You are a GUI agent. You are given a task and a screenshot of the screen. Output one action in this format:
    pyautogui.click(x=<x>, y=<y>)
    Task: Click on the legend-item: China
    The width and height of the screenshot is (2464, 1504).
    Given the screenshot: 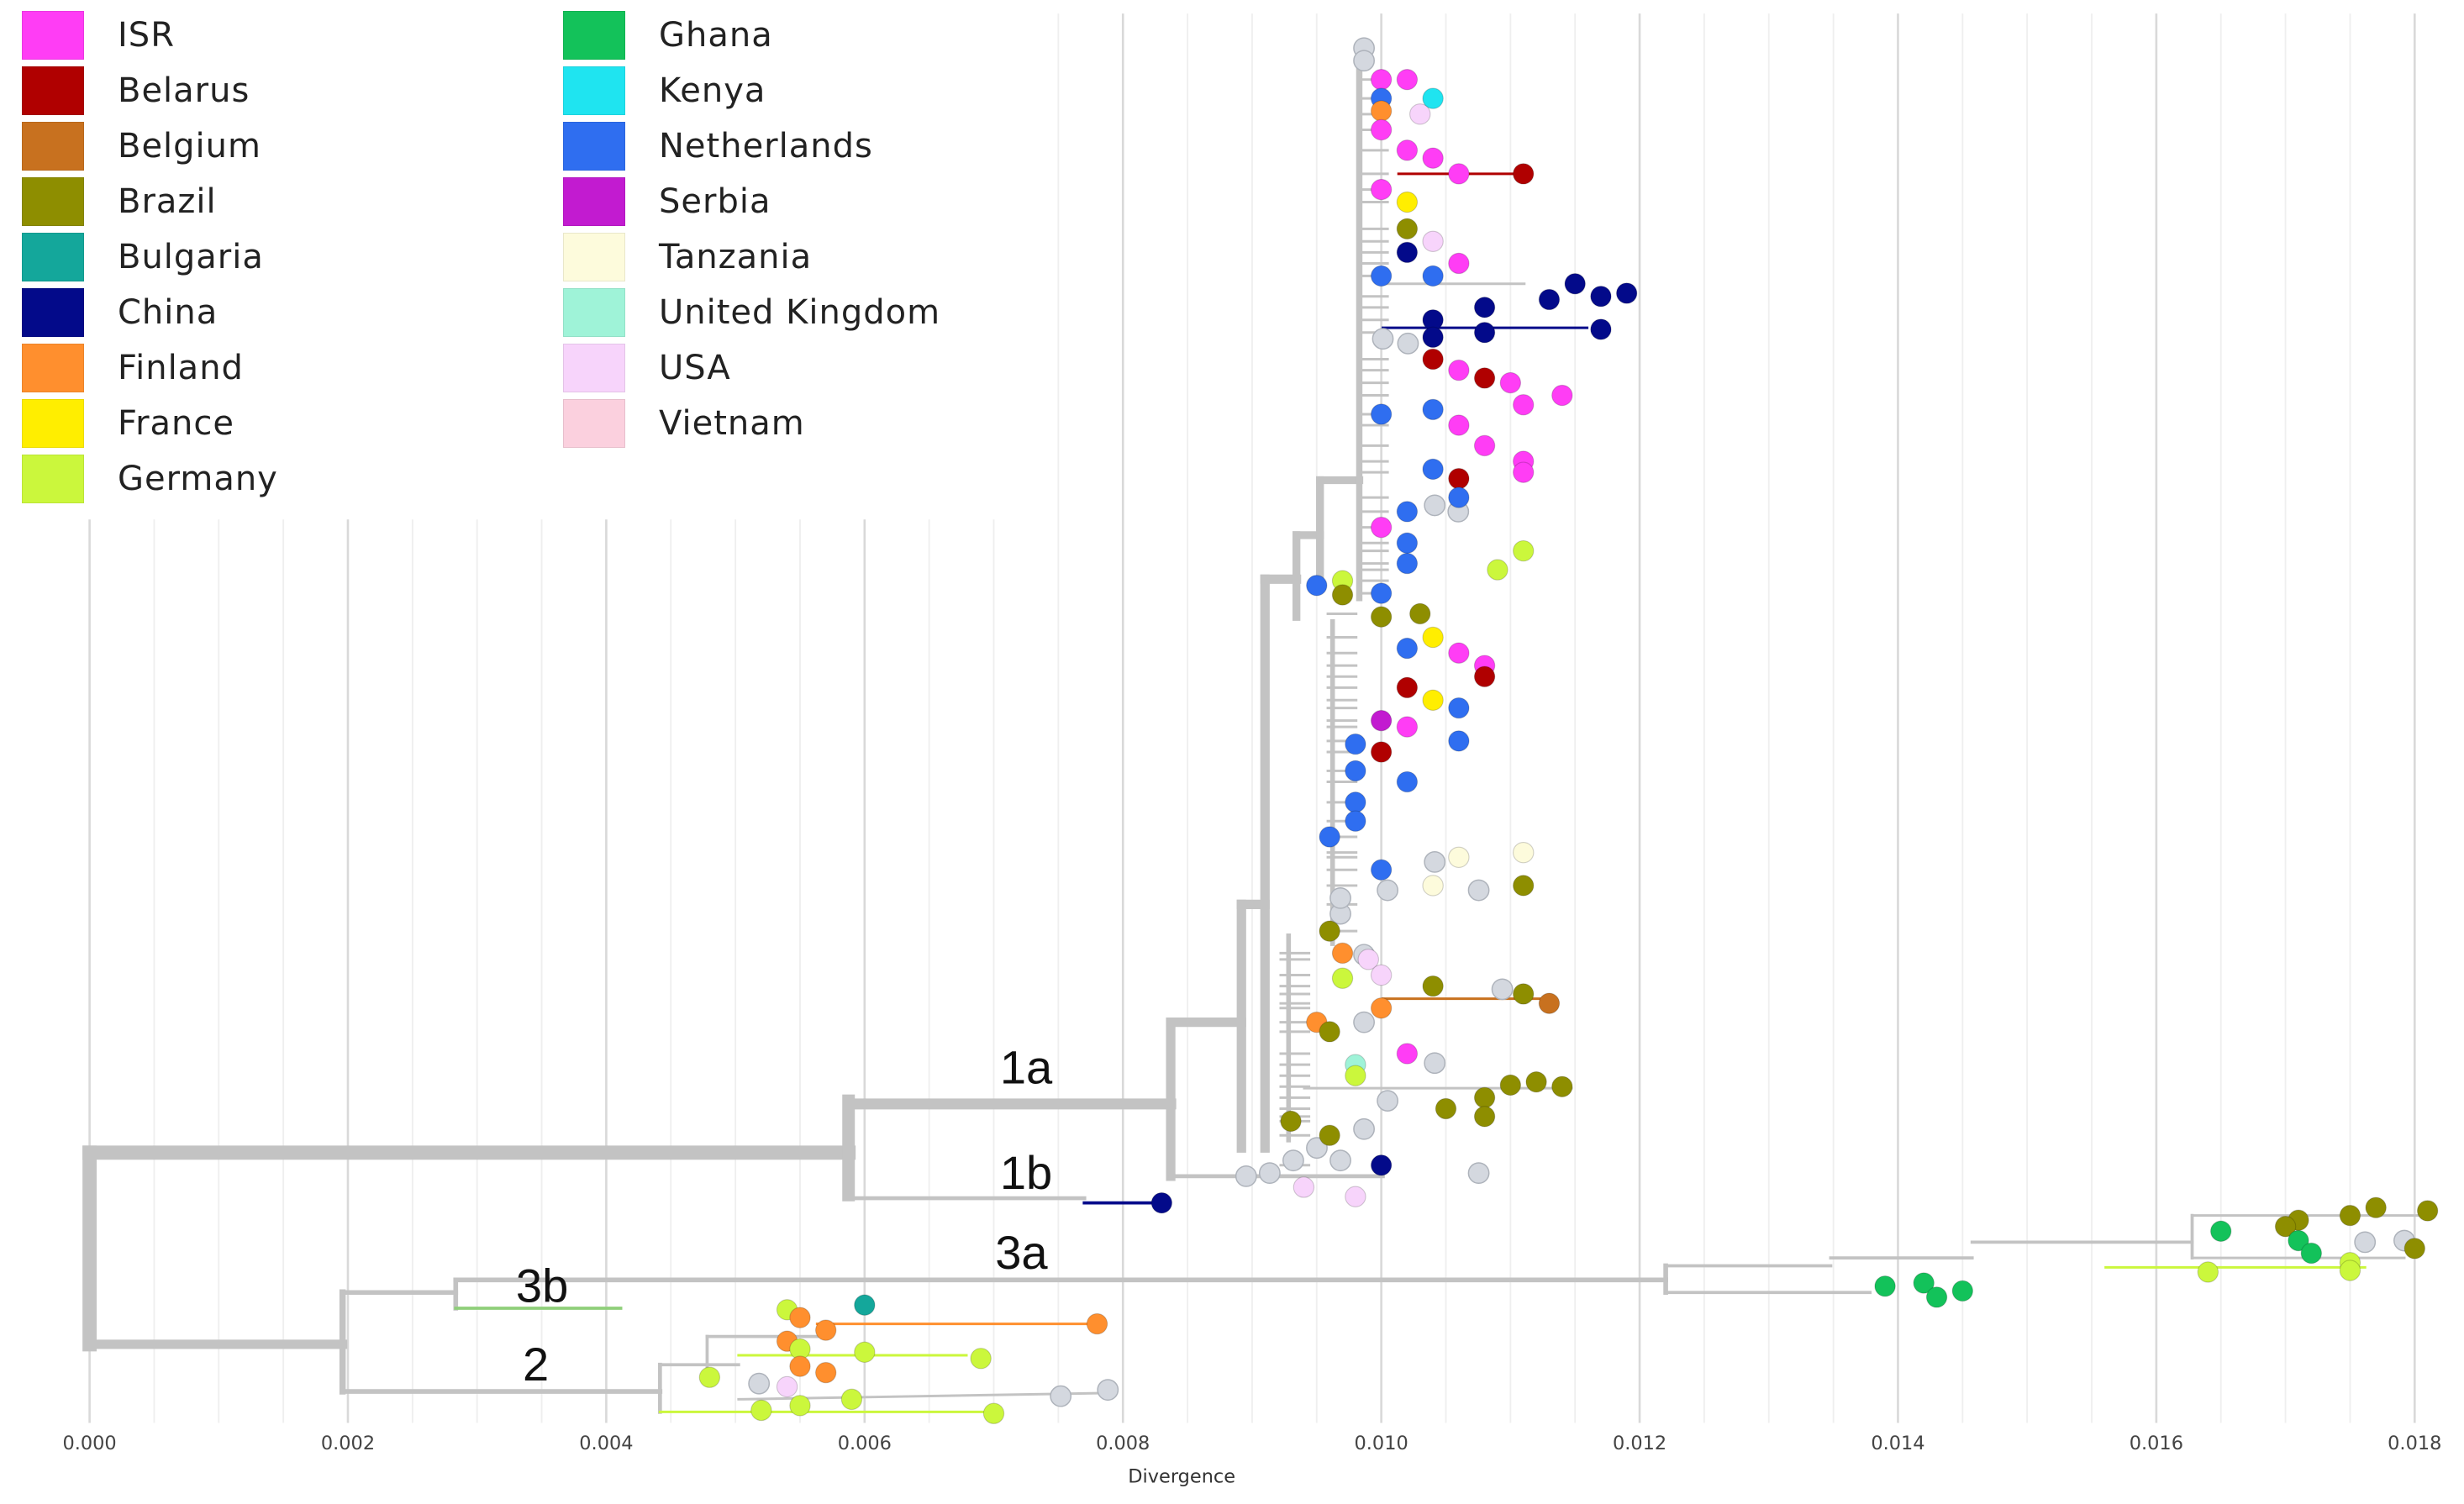 What is the action you would take?
    pyautogui.click(x=120, y=312)
    